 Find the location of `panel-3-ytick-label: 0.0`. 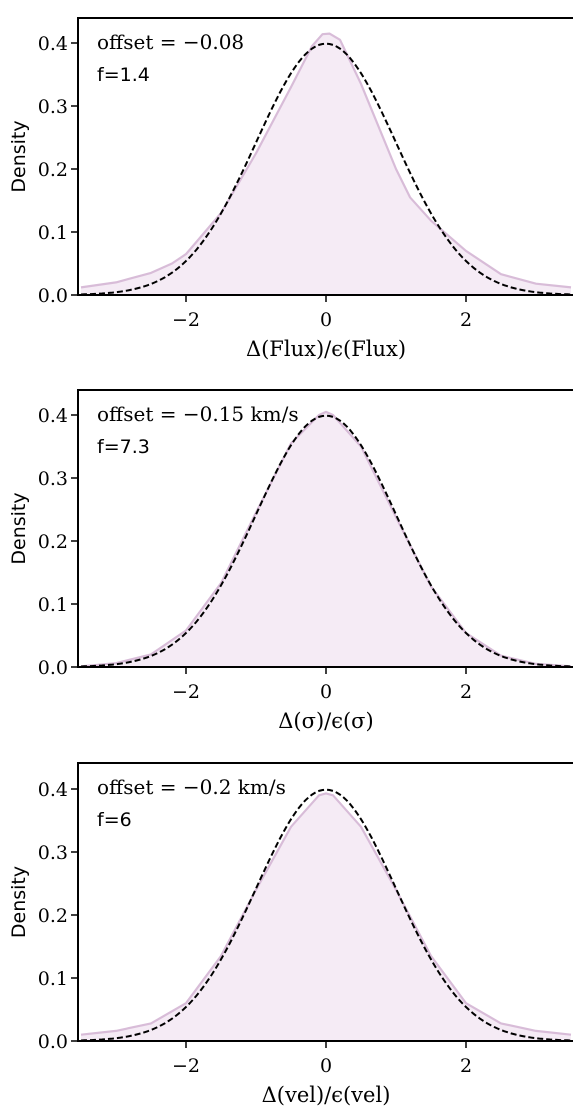

panel-3-ytick-label: 0.0 is located at coordinates (53, 1042).